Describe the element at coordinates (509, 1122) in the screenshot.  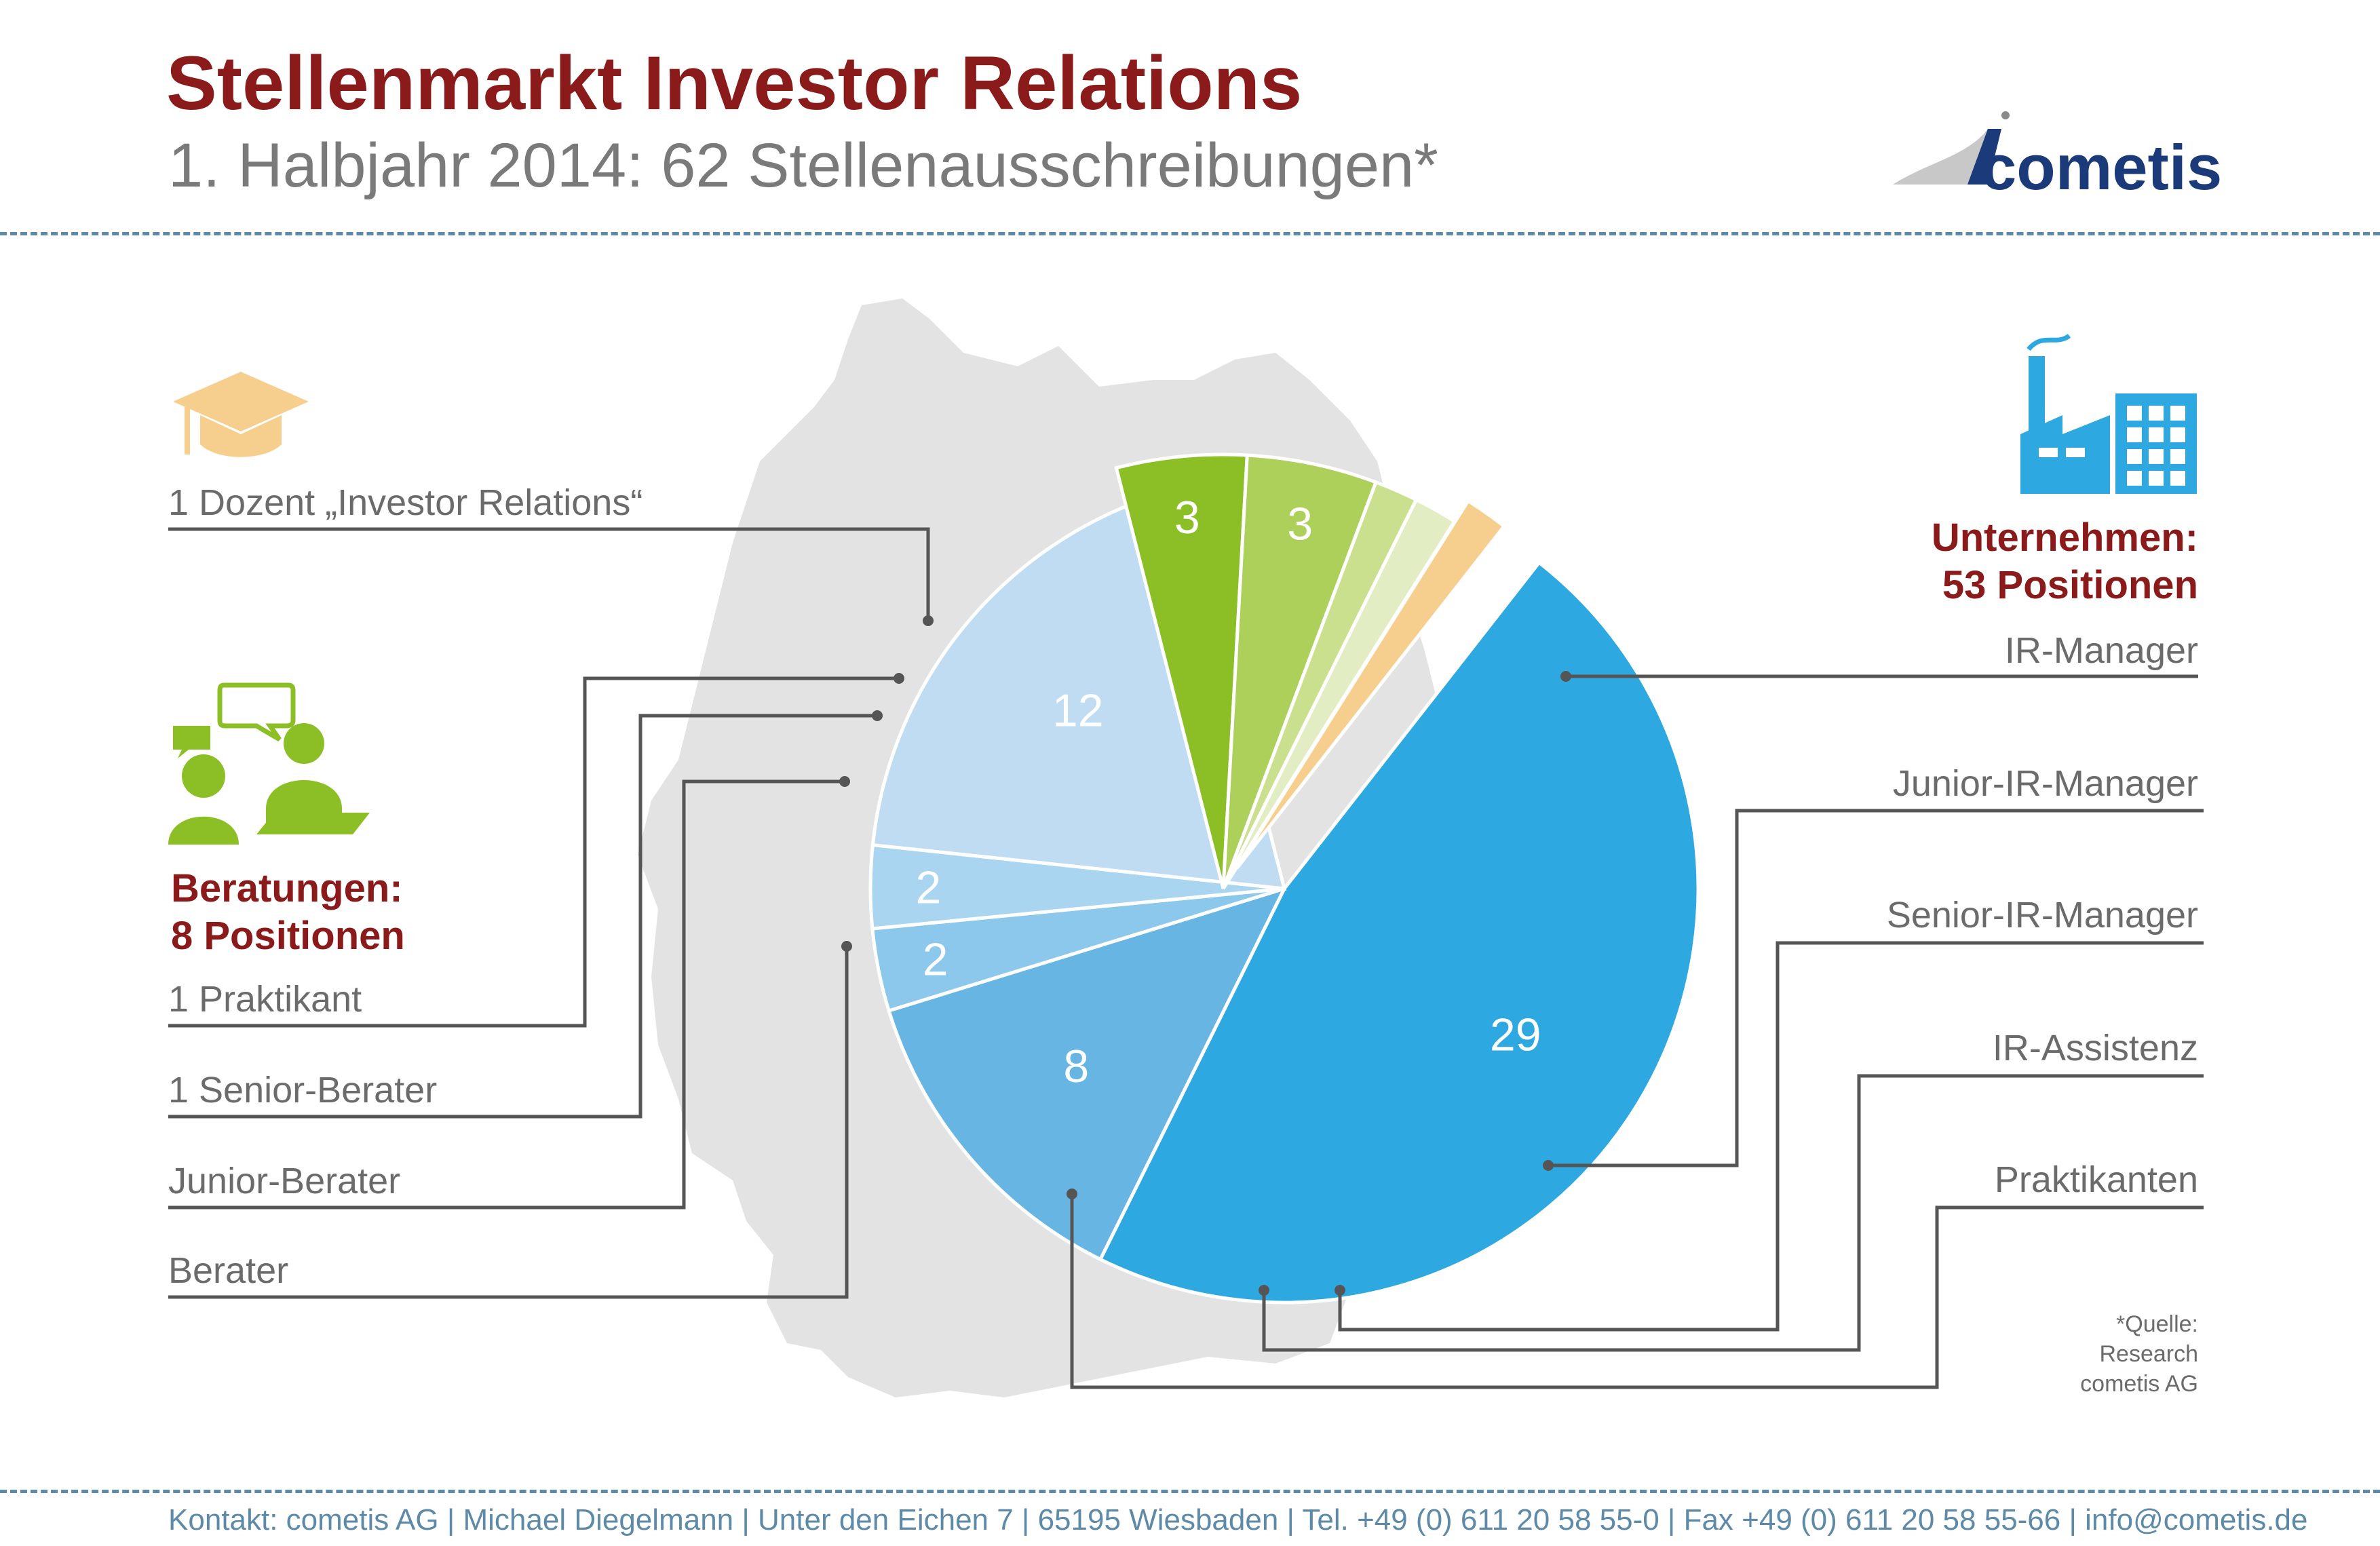
I see `callout-line-berater` at that location.